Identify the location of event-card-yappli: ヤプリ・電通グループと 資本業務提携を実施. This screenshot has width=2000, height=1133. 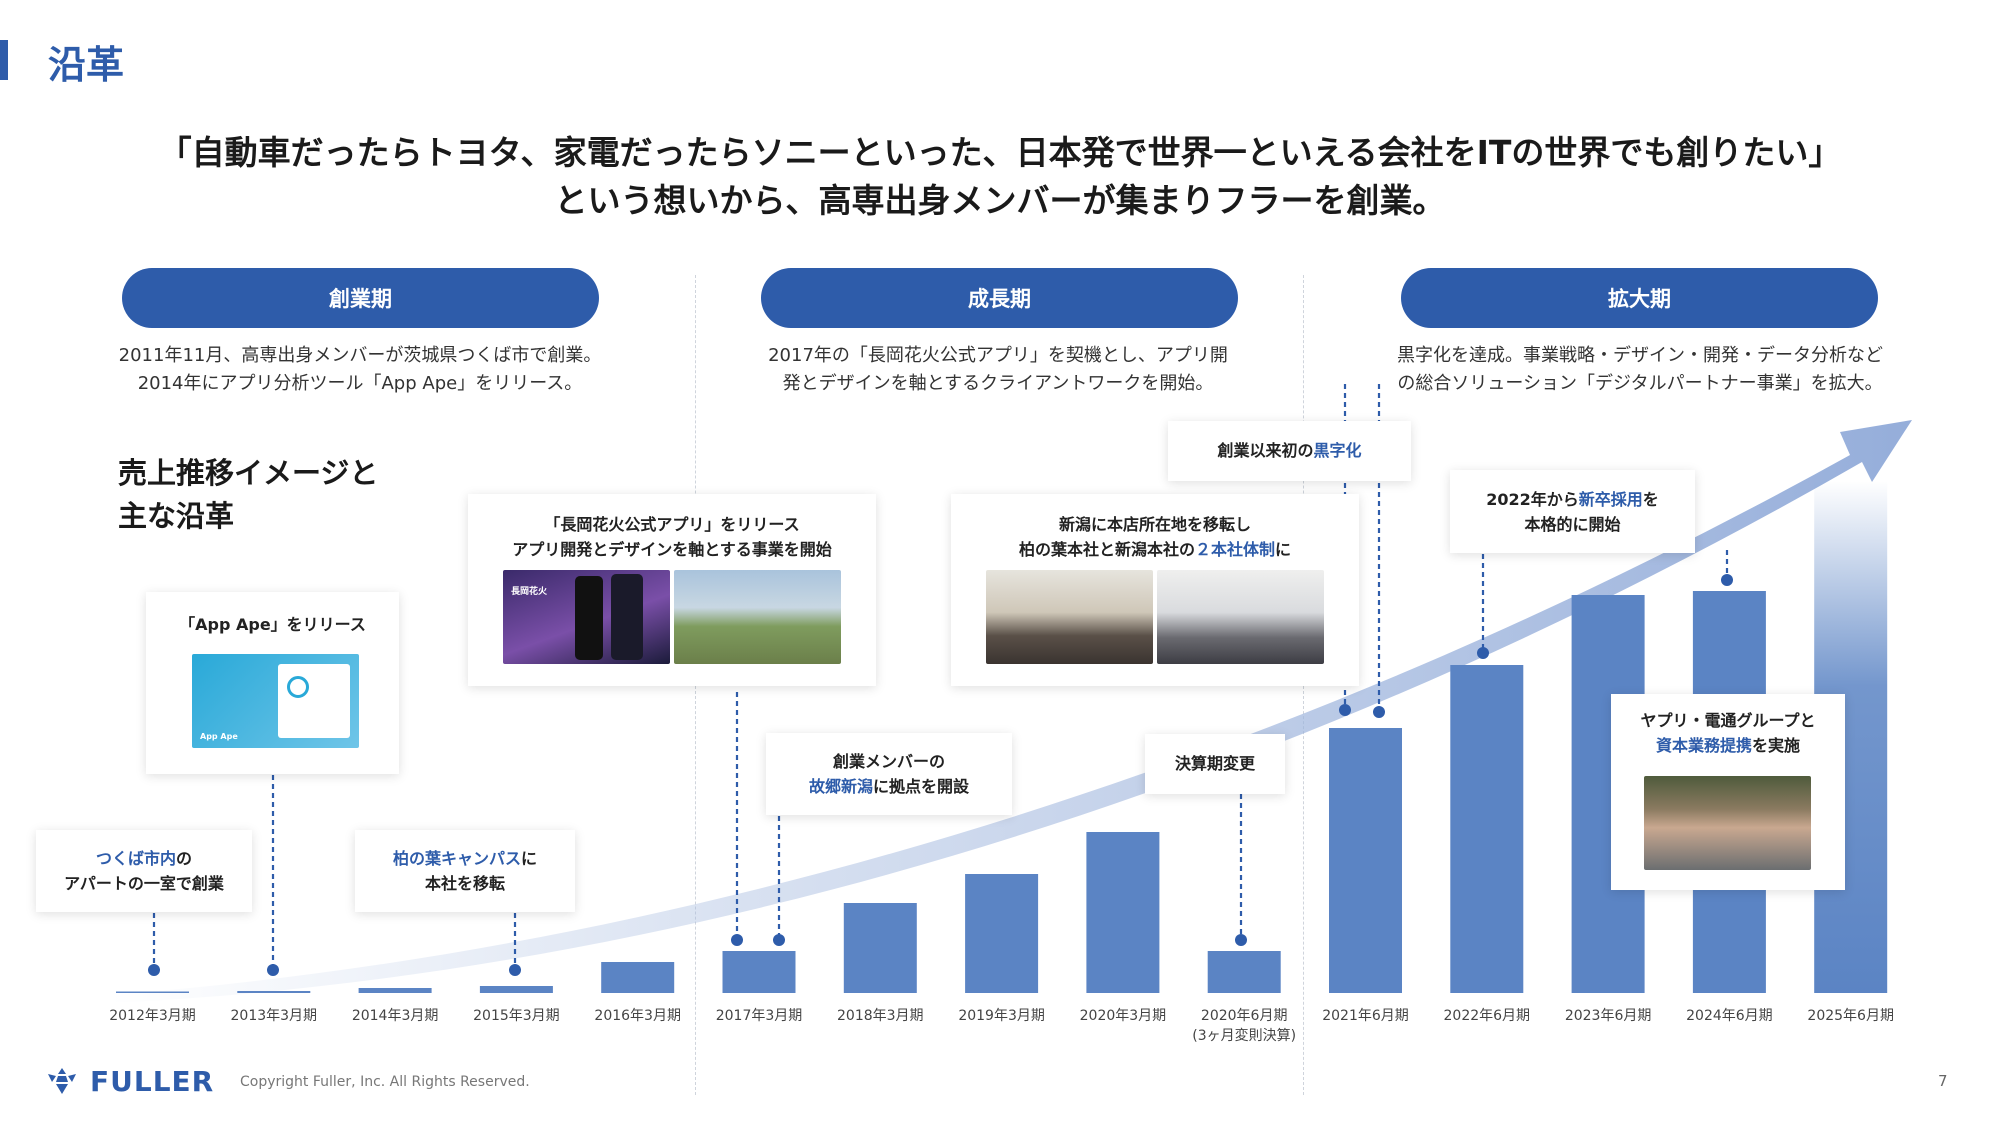
(1728, 792).